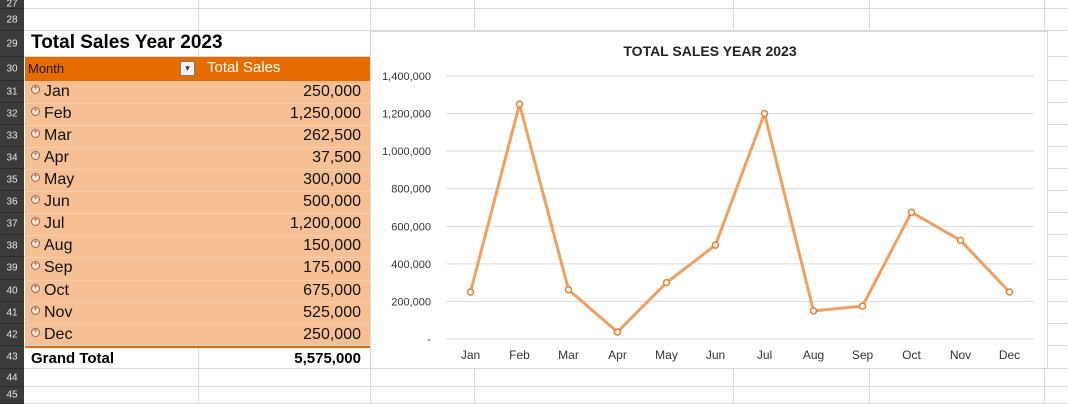 The image size is (1068, 404). I want to click on pivot-month-apr: + Apr, so click(106, 159).